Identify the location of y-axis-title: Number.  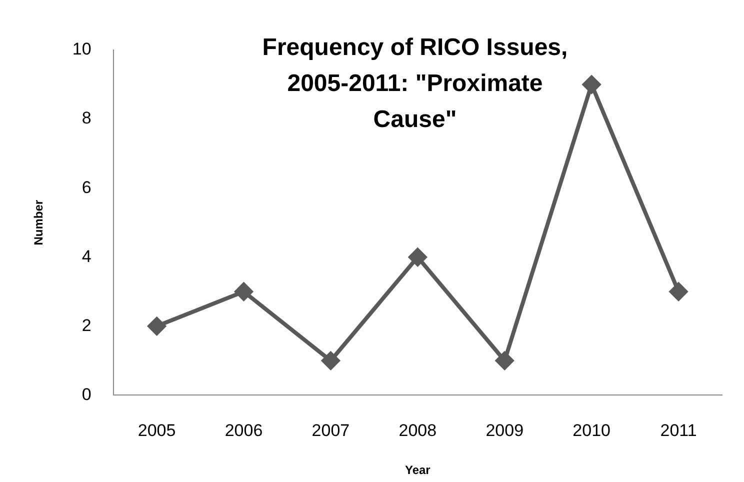
(39, 223).